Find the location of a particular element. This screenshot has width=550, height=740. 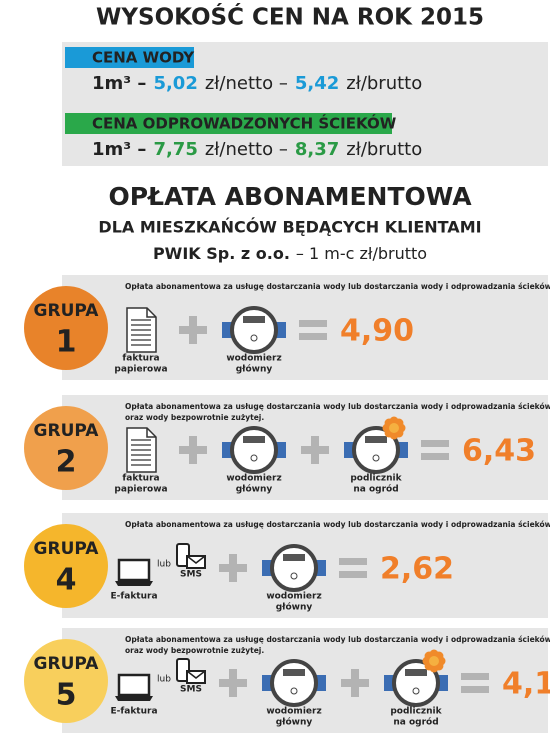

group-number: 5 is located at coordinates (66, 695).